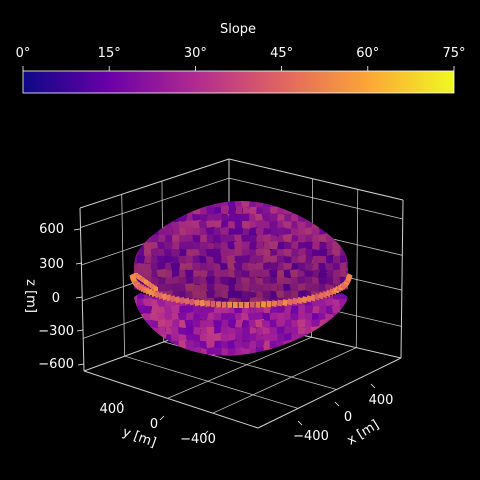 Image resolution: width=480 pixels, height=480 pixels. I want to click on z-axis: 600 300 0 −300 −600 z [m], so click(48, 297).